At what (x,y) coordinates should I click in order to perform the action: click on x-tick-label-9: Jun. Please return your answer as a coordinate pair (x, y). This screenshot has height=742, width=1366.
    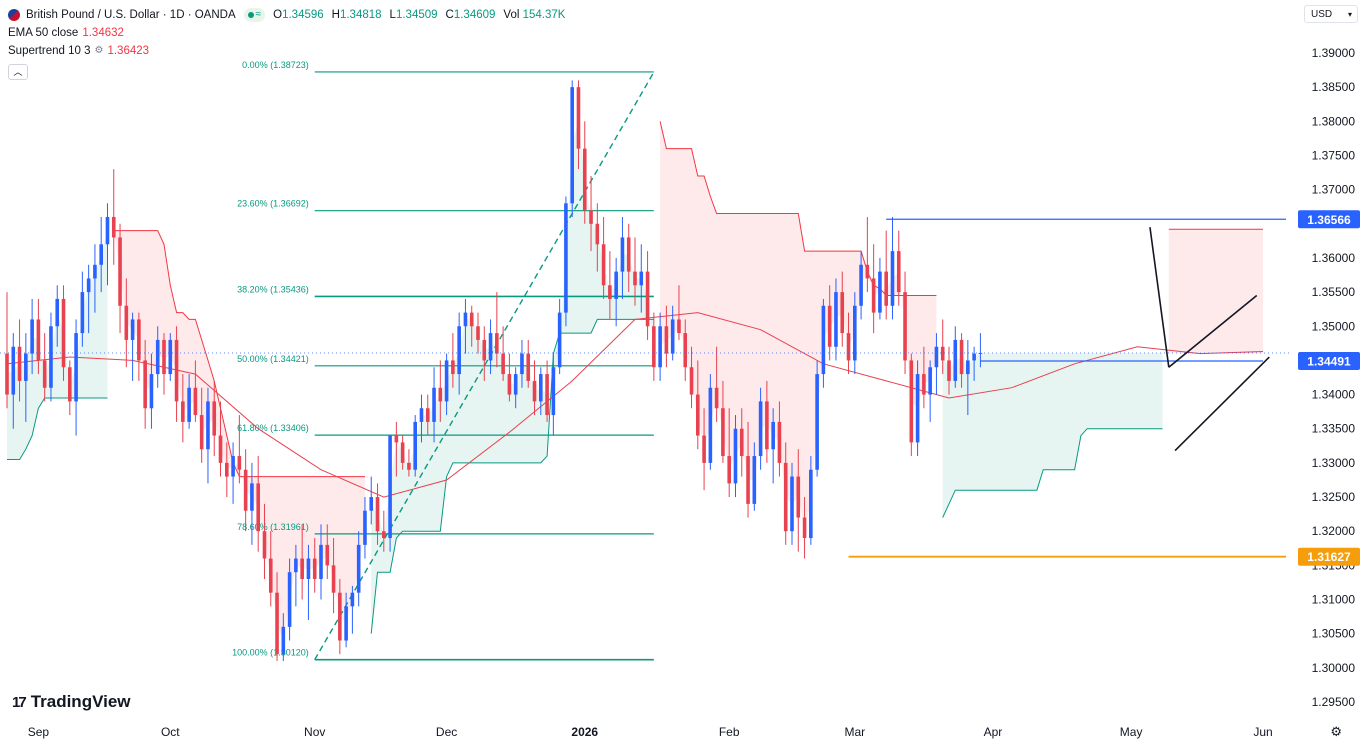
    Looking at the image, I should click on (1262, 732).